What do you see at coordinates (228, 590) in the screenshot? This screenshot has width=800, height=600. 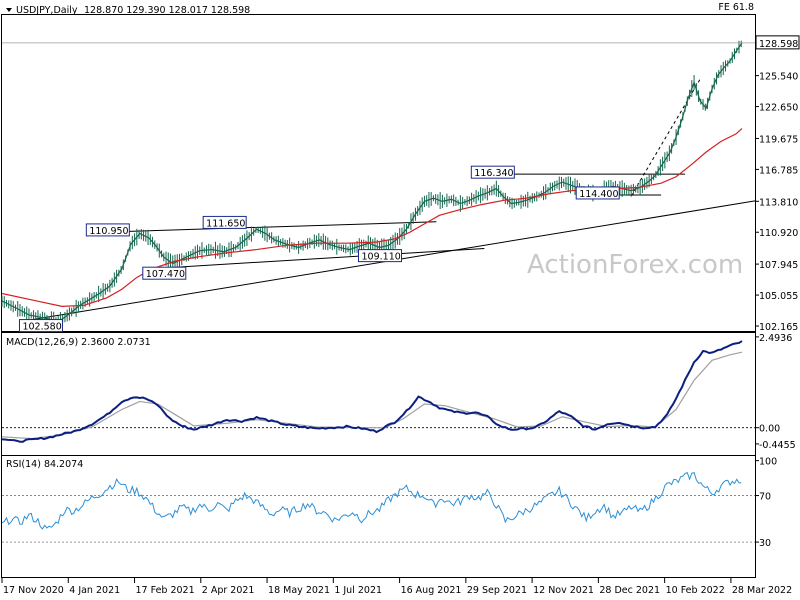 I see `x-tick-label: 2 Apr 2021` at bounding box center [228, 590].